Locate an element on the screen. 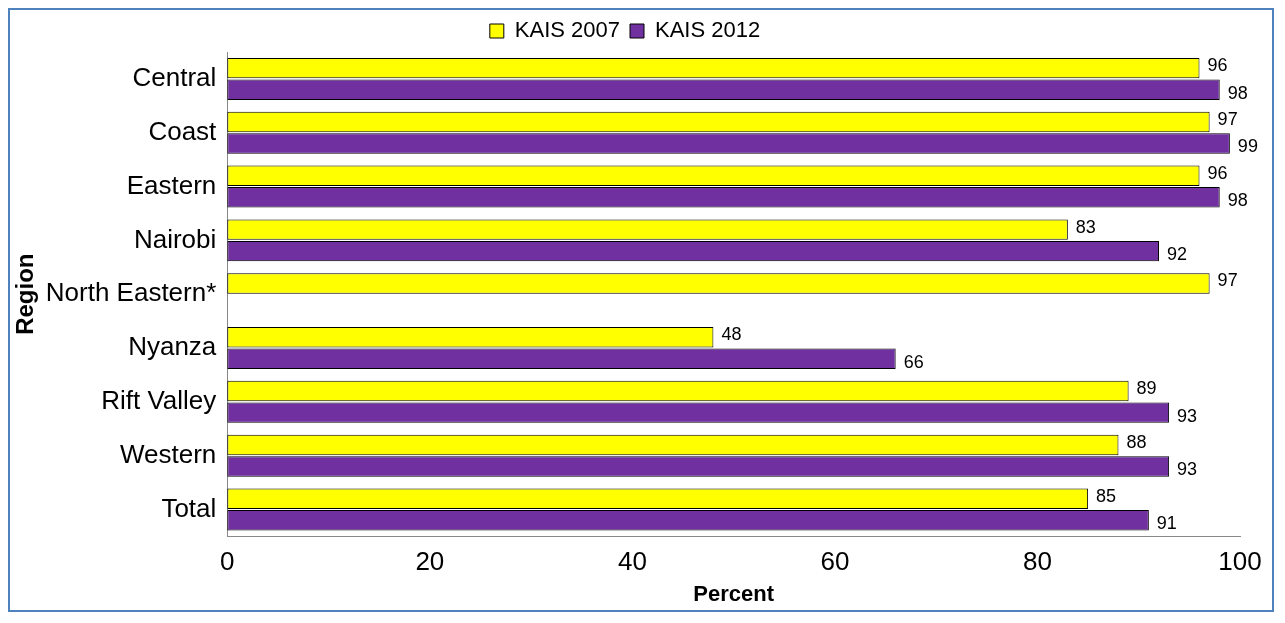 This screenshot has width=1285, height=623. data-label: 83 is located at coordinates (1085, 226).